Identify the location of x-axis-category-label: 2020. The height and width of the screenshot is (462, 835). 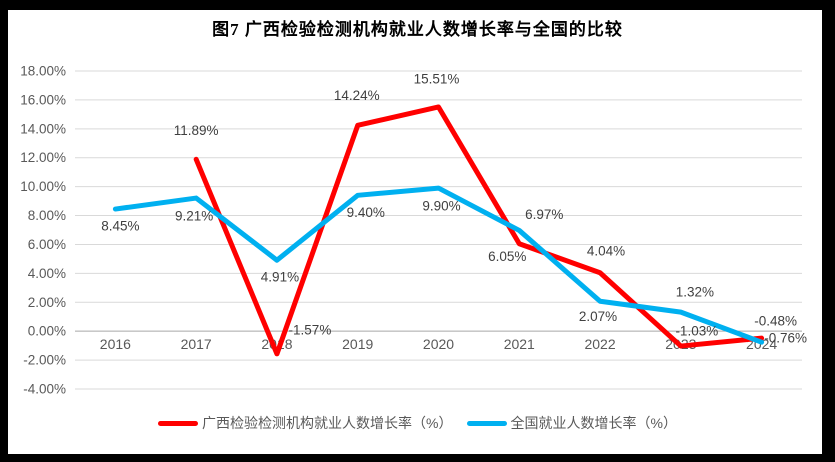
(438, 344).